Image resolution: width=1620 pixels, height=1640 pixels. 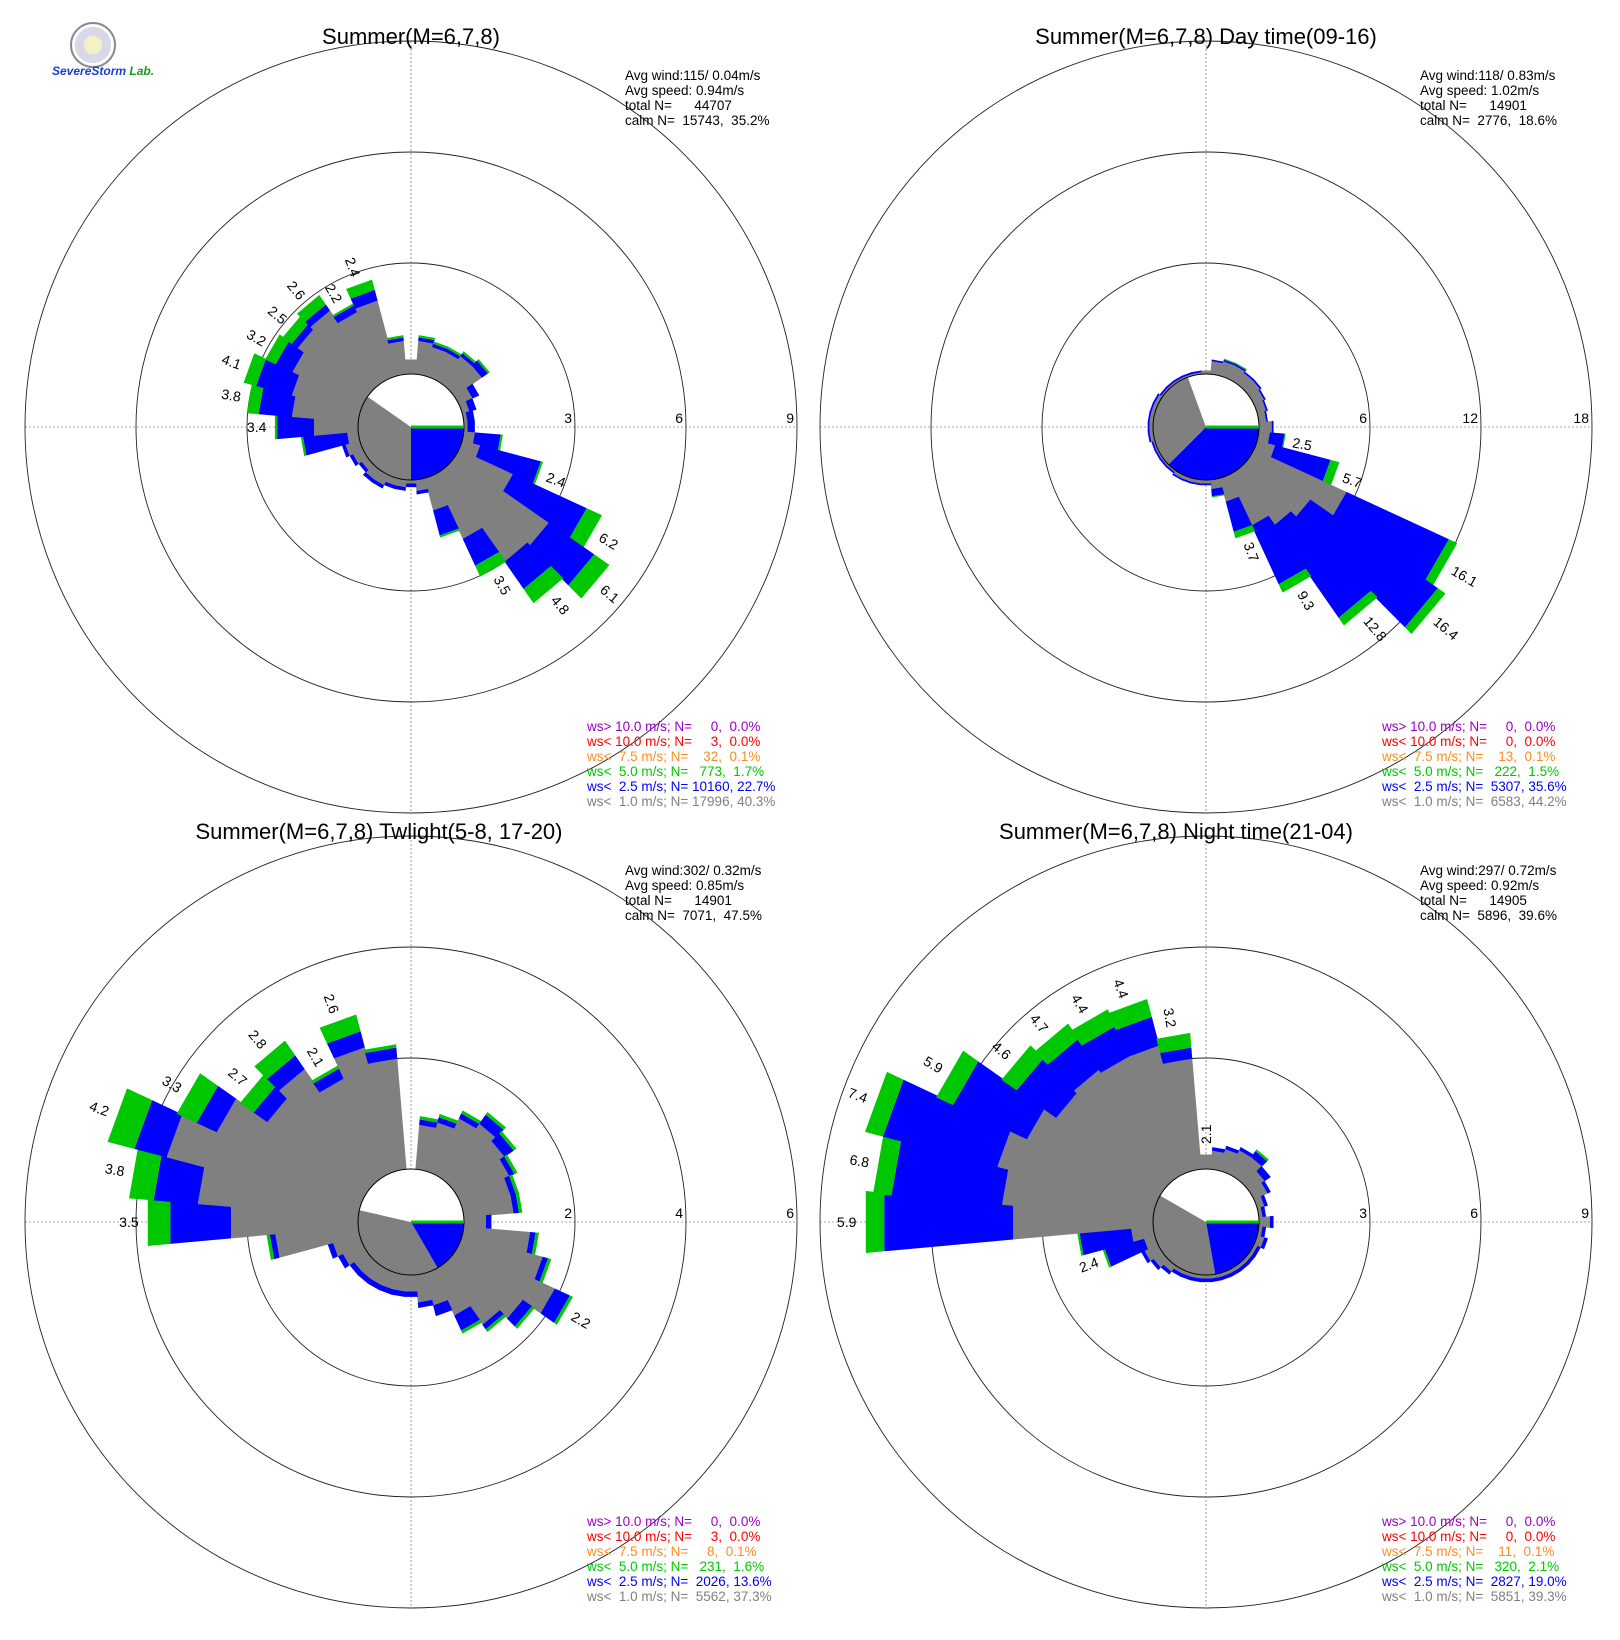 What do you see at coordinates (1121, 989) in the screenshot?
I see `petal-label-340-panel-4: 4.4` at bounding box center [1121, 989].